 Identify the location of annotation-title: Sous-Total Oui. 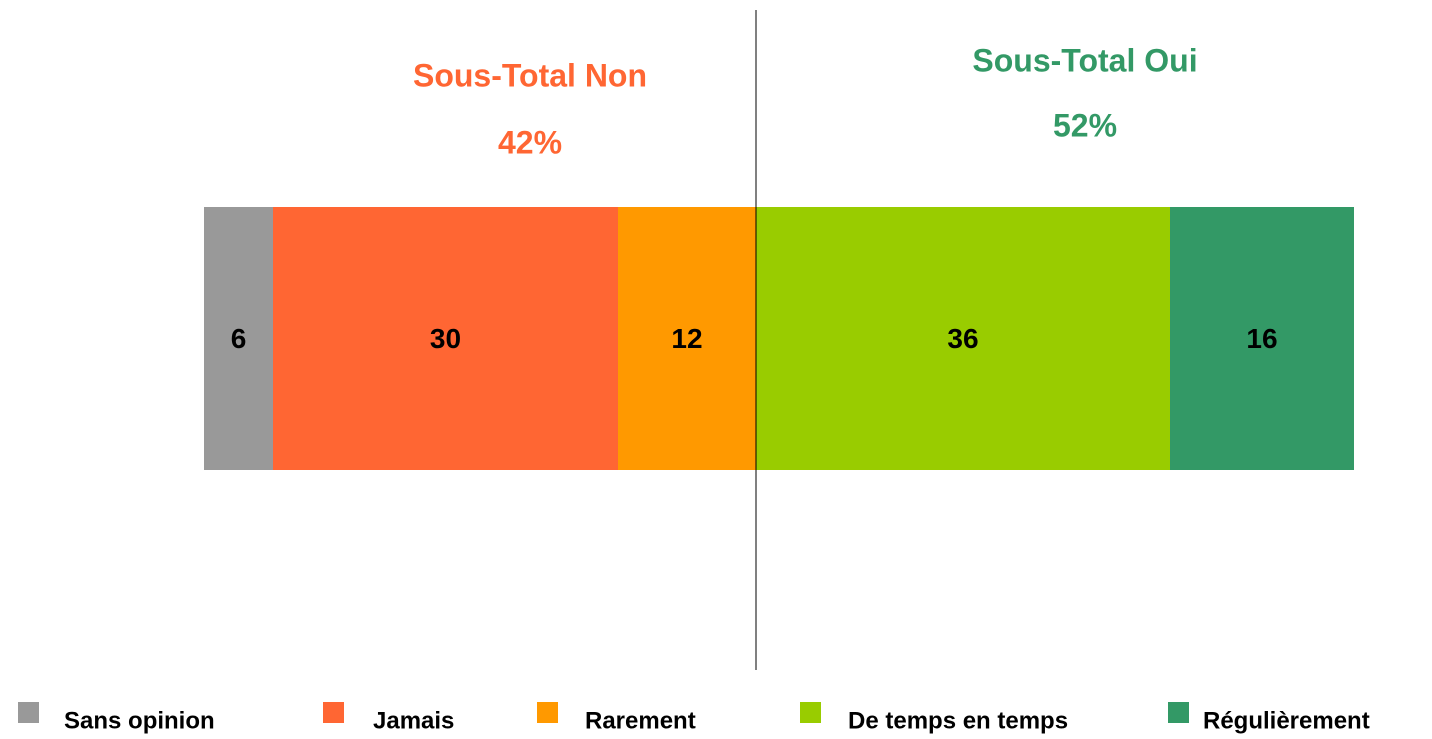
(1084, 60).